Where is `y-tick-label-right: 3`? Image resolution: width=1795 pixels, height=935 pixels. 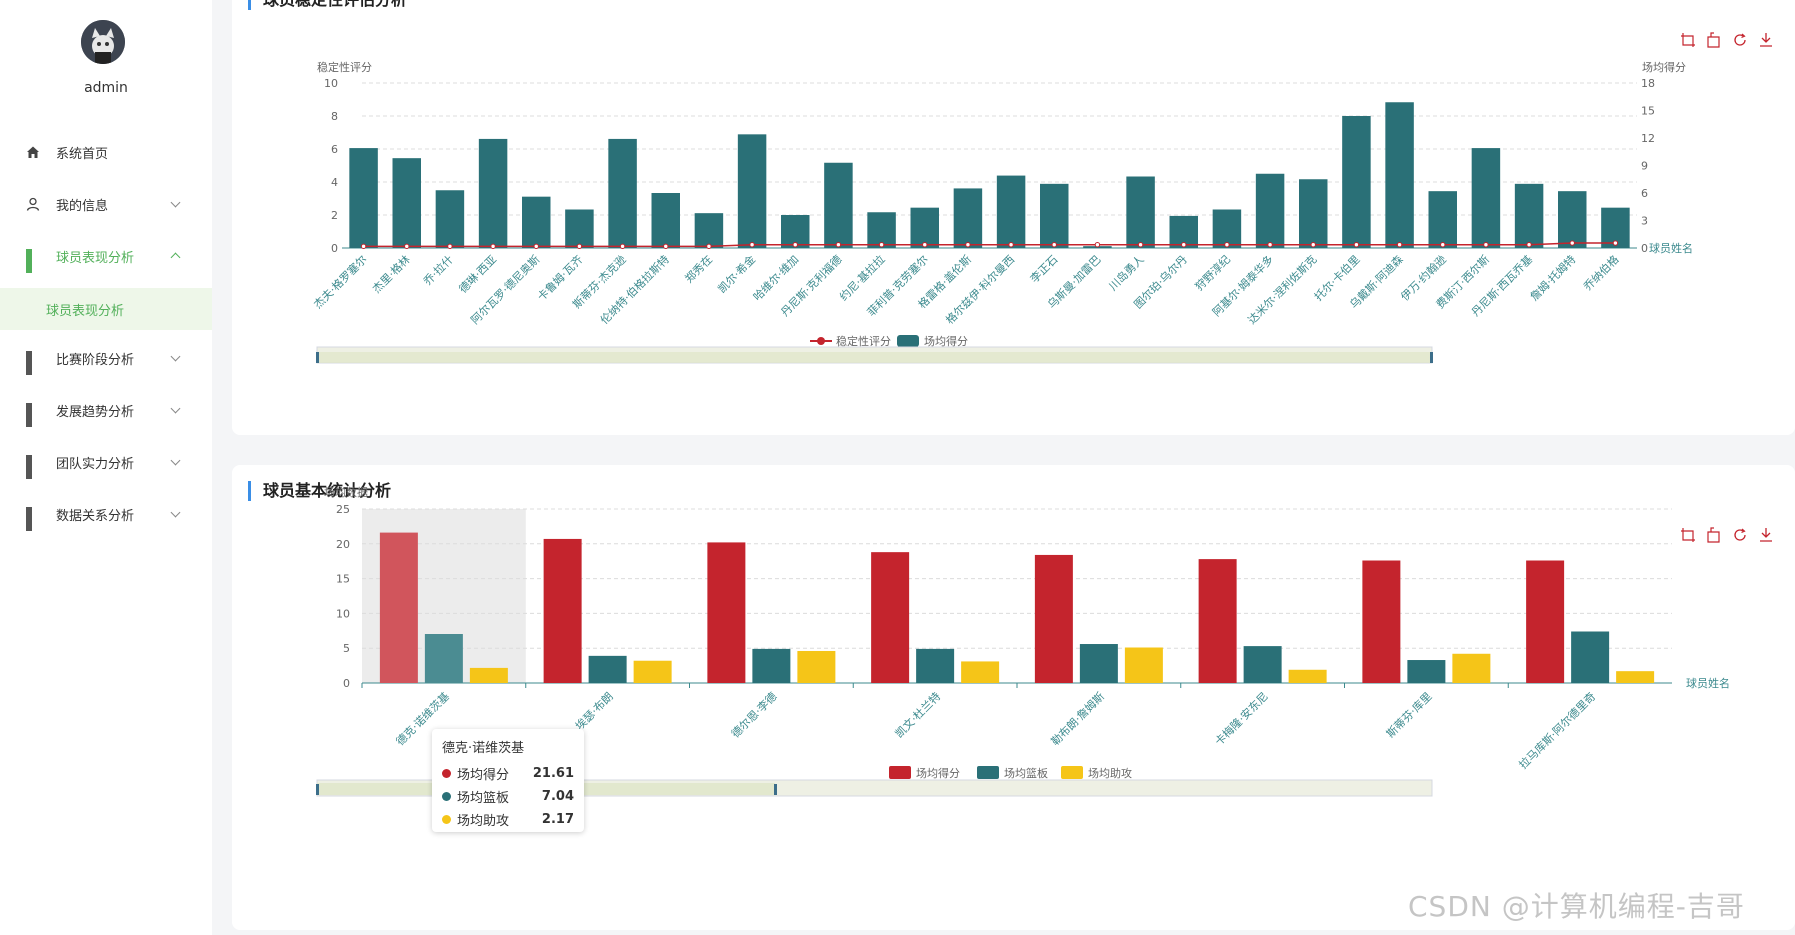
y-tick-label-right: 3 is located at coordinates (1644, 221).